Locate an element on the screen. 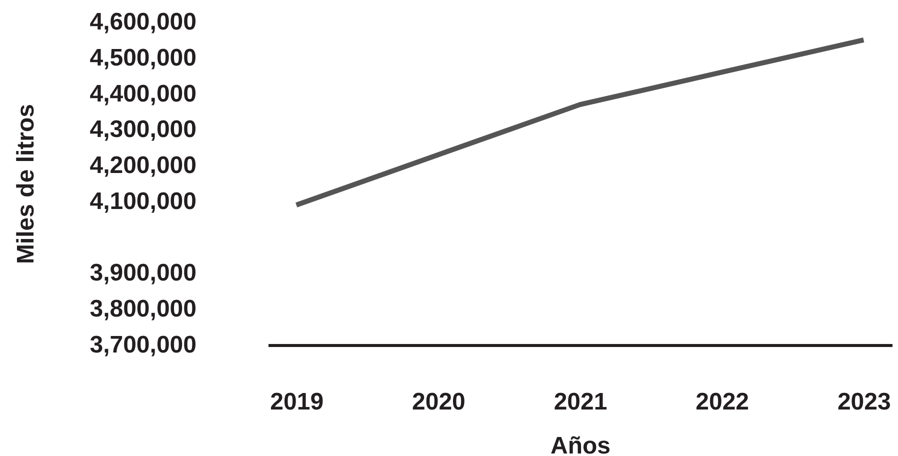  x-tick-label: 2023 is located at coordinates (864, 402).